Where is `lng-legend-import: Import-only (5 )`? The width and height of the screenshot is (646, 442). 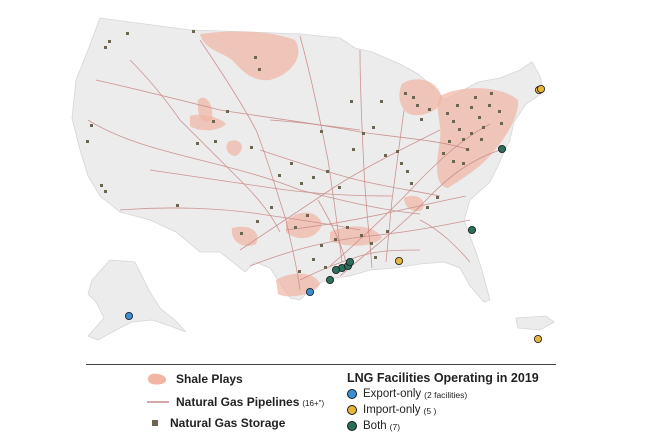
lng-legend-import: Import-only (5 ) is located at coordinates (391, 410).